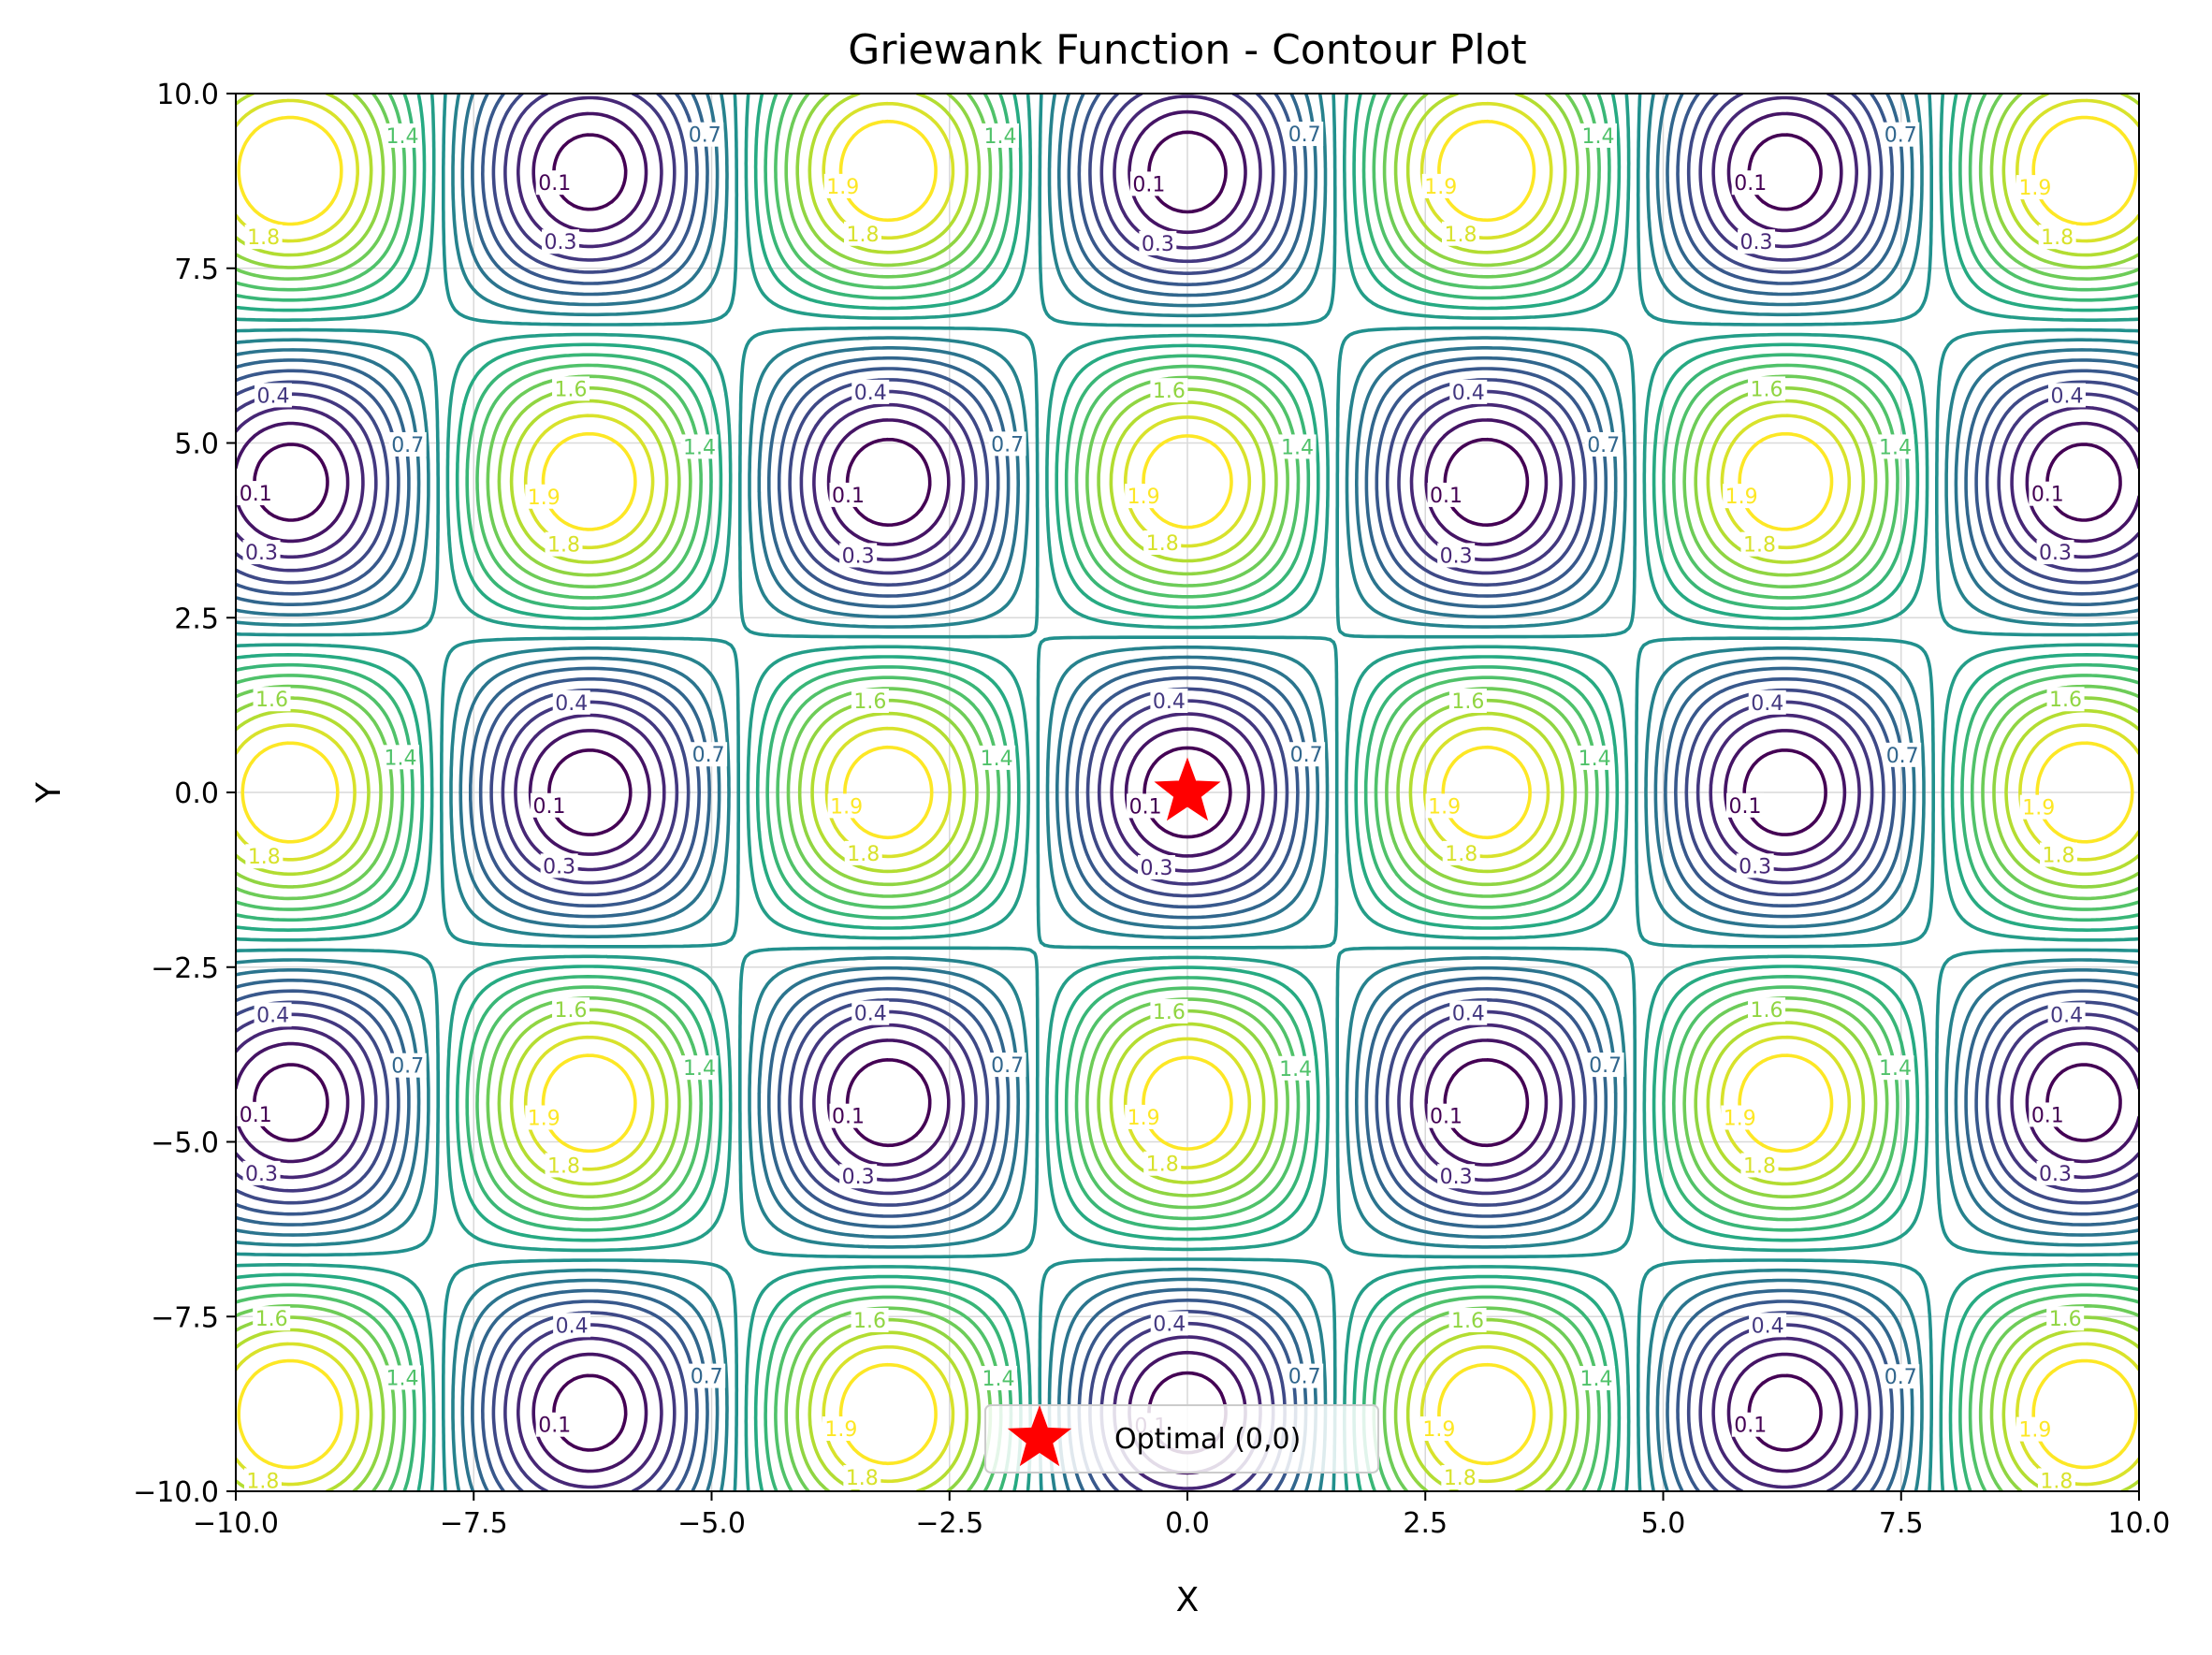 This screenshot has height=1655, width=2212. What do you see at coordinates (185, 1143) in the screenshot?
I see `y-tick-label: −5.0` at bounding box center [185, 1143].